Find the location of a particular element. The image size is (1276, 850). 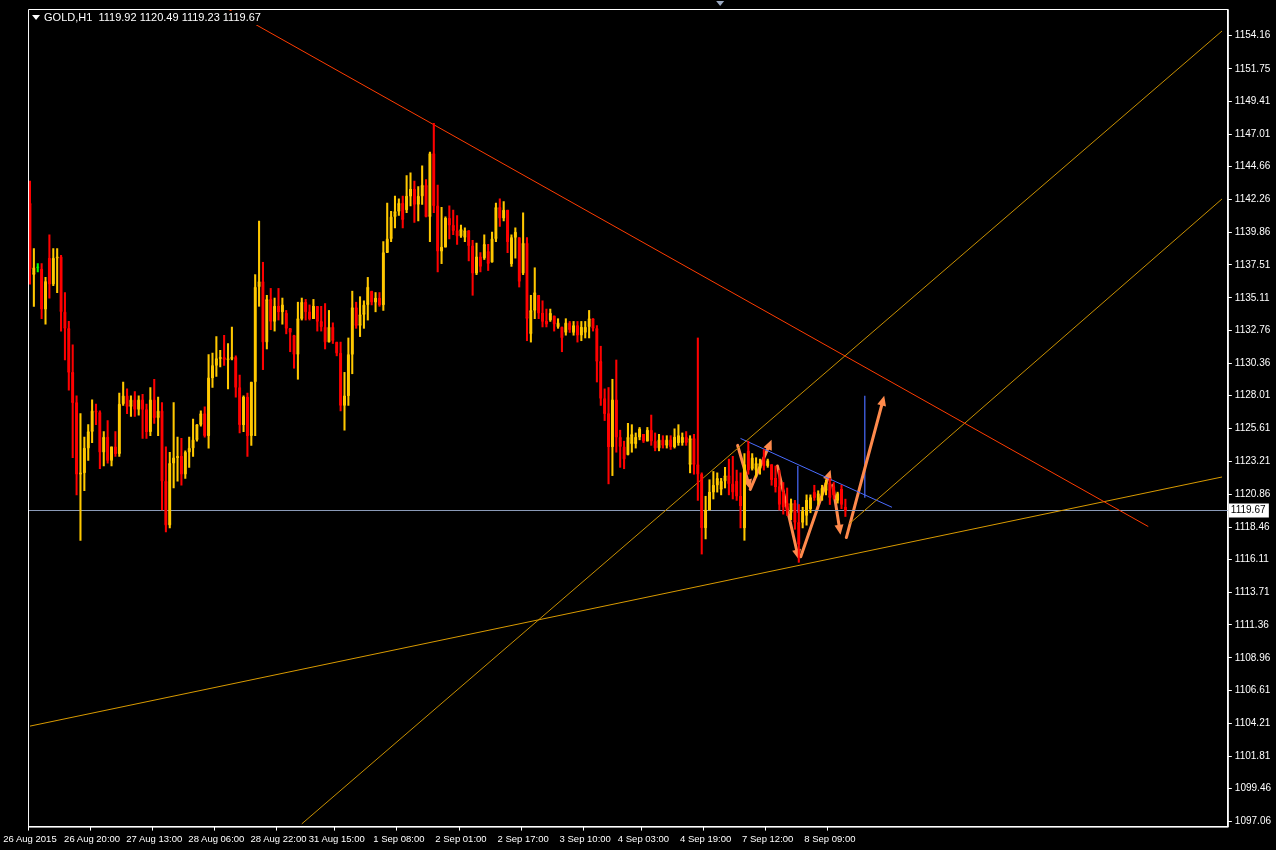

y-tick-label: 1149.41 is located at coordinates (1252, 100).